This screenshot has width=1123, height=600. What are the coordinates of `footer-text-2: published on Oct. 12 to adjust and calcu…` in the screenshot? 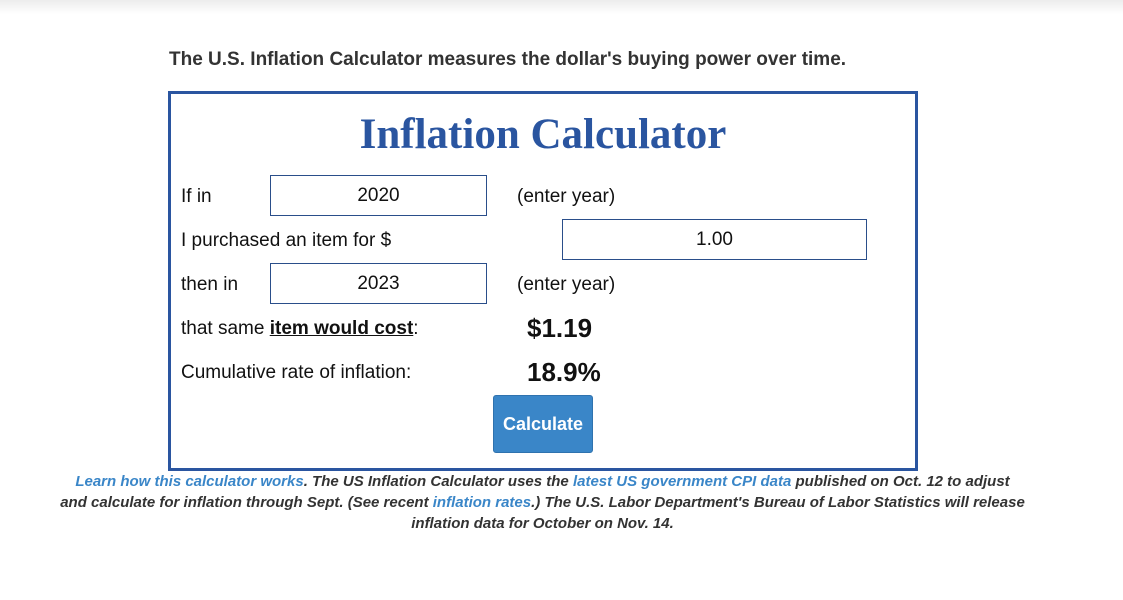 It's located at (535, 492).